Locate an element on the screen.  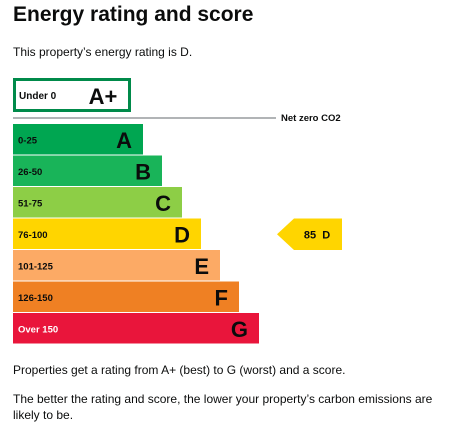
band-letter: C is located at coordinates (163, 203).